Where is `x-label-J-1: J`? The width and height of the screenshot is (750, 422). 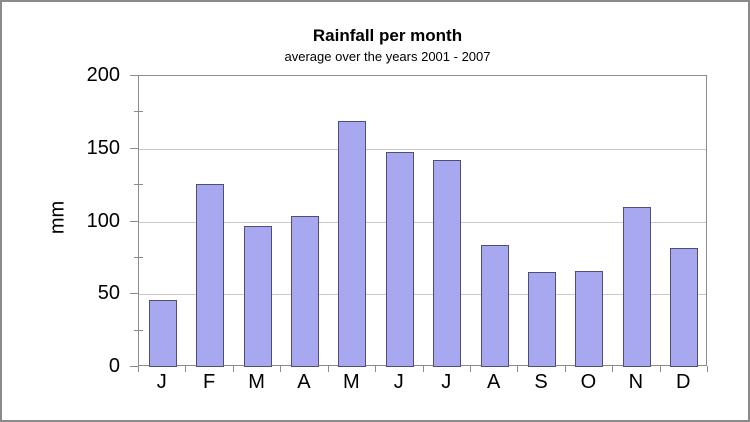 x-label-J-1: J is located at coordinates (161, 382).